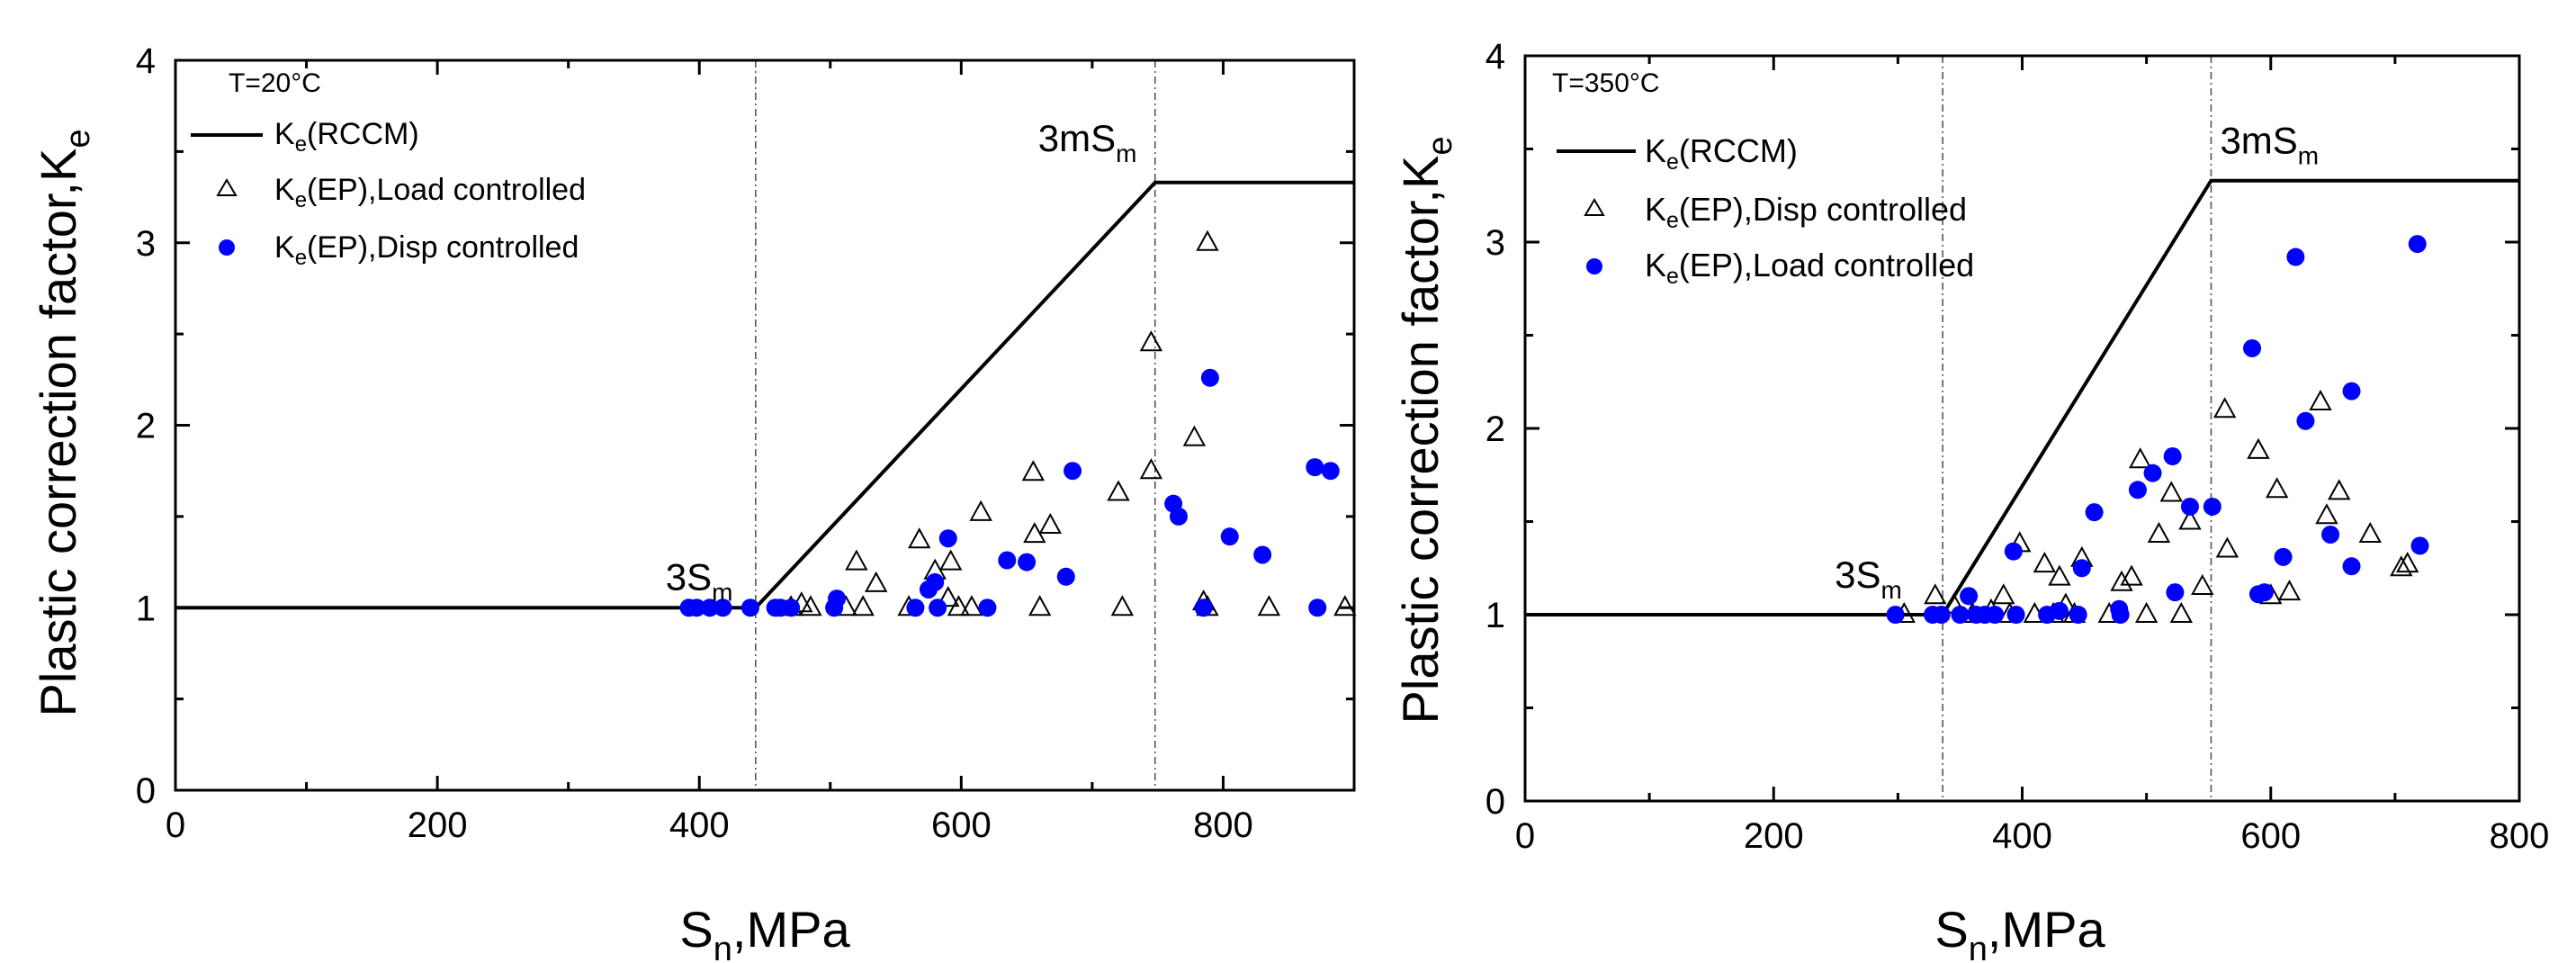 This screenshot has width=2576, height=963. What do you see at coordinates (1595, 207) in the screenshot?
I see `legend-triangle-marker-right` at bounding box center [1595, 207].